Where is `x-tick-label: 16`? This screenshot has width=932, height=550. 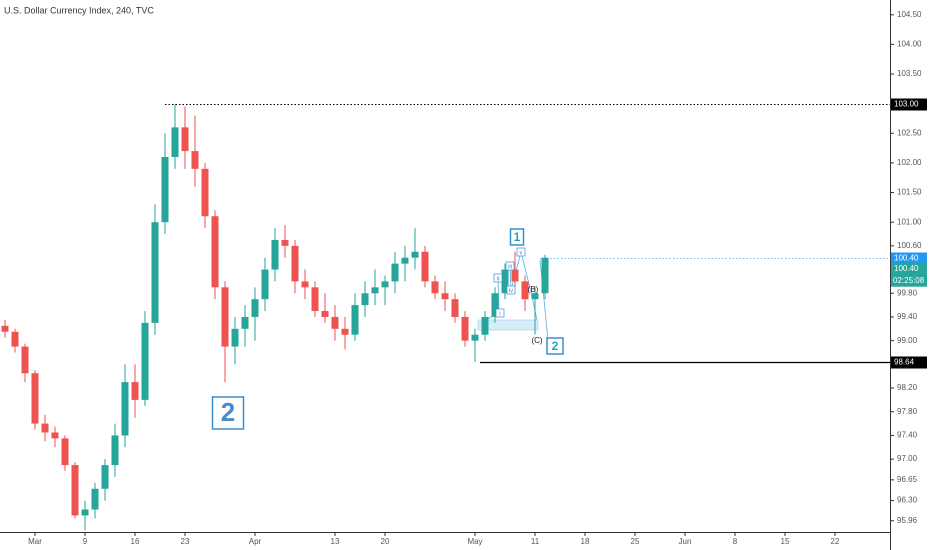 x-tick-label: 16 is located at coordinates (135, 541).